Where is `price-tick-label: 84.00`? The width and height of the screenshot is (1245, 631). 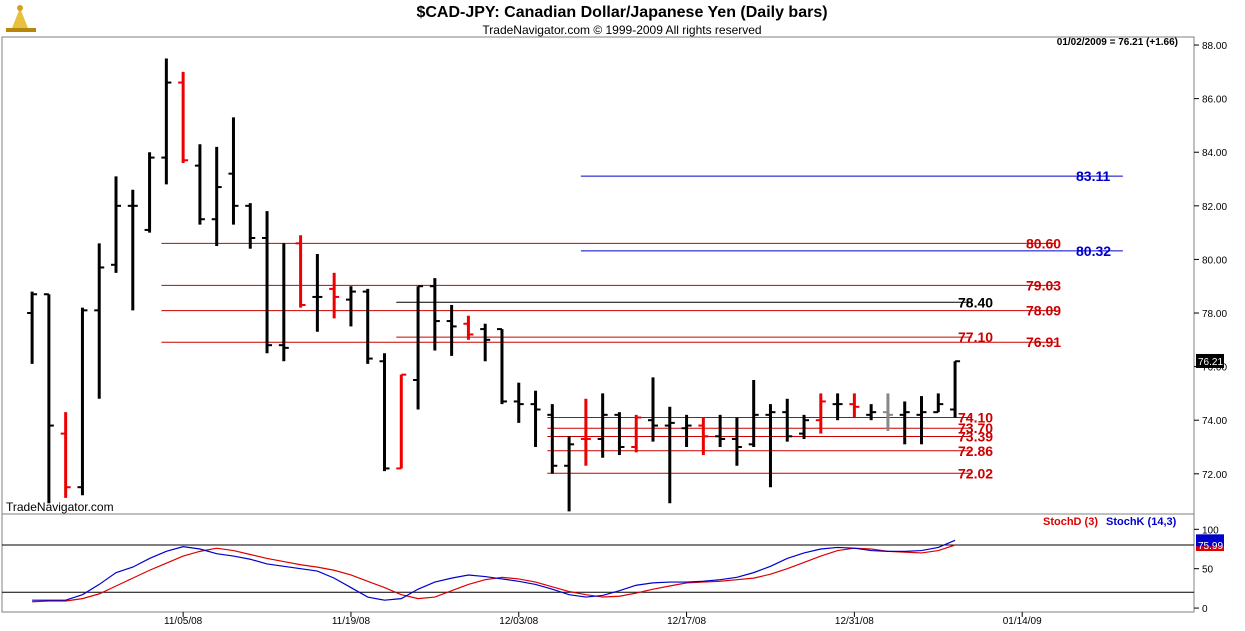
price-tick-label: 84.00 is located at coordinates (1214, 153).